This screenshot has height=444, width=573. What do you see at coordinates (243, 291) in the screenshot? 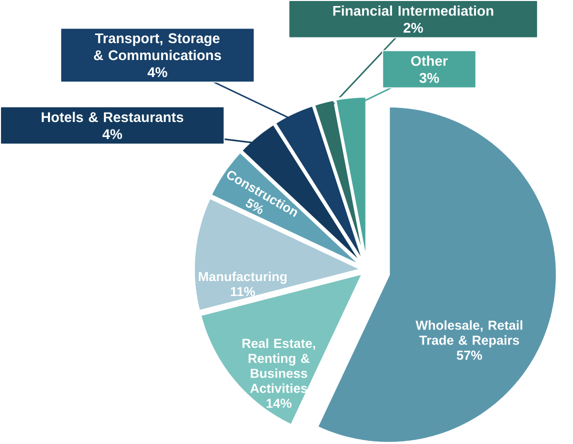
I see `data-label: 11%` at bounding box center [243, 291].